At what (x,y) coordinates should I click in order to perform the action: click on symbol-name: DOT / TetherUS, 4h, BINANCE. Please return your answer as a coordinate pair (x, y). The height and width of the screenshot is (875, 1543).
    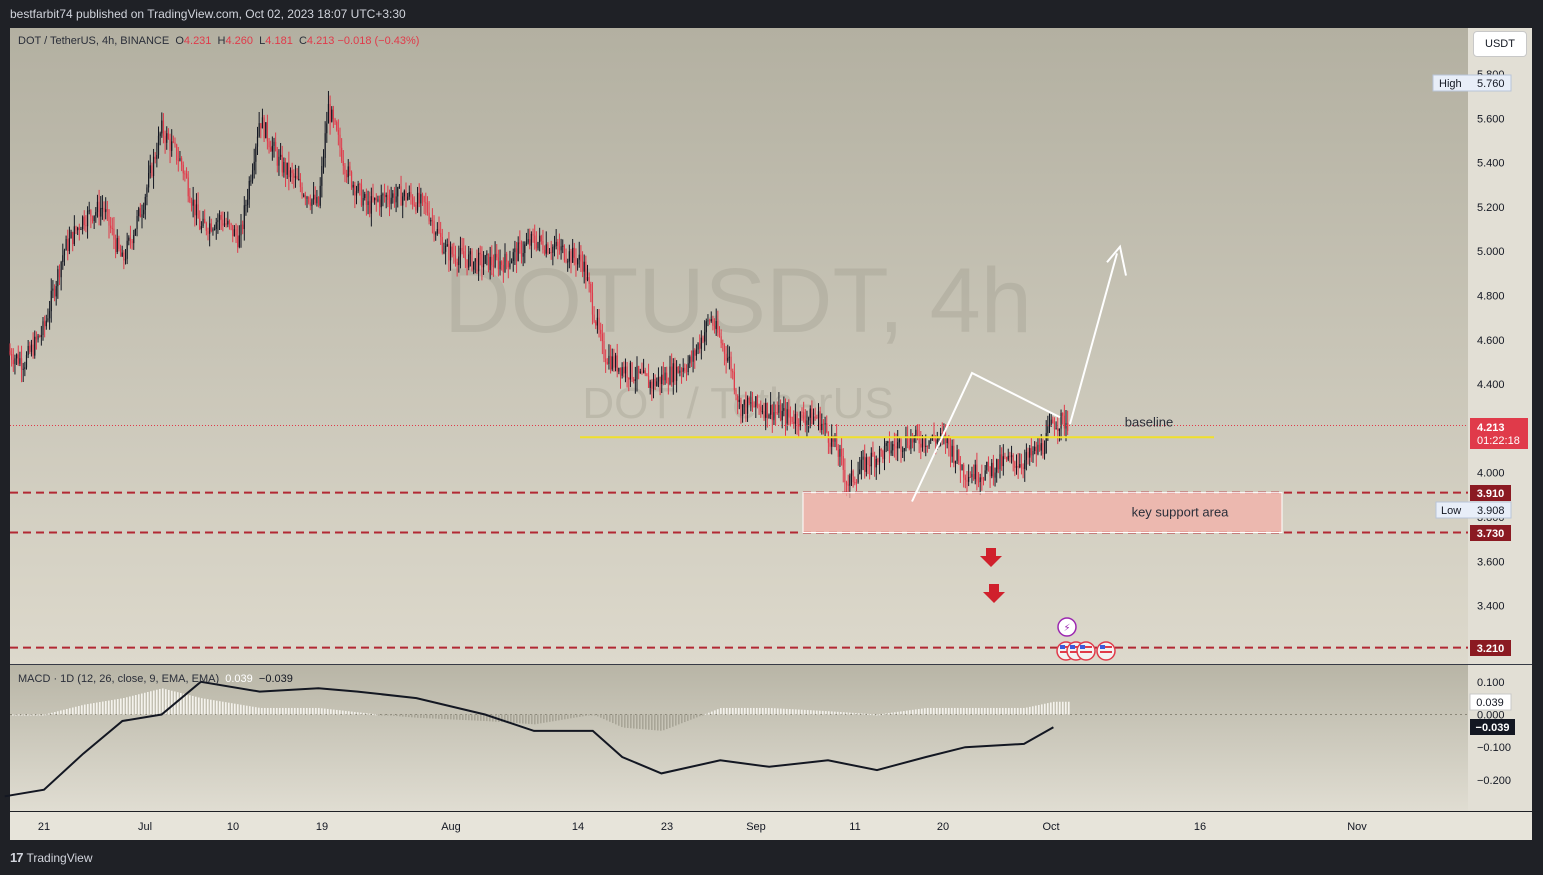
    Looking at the image, I should click on (94, 41).